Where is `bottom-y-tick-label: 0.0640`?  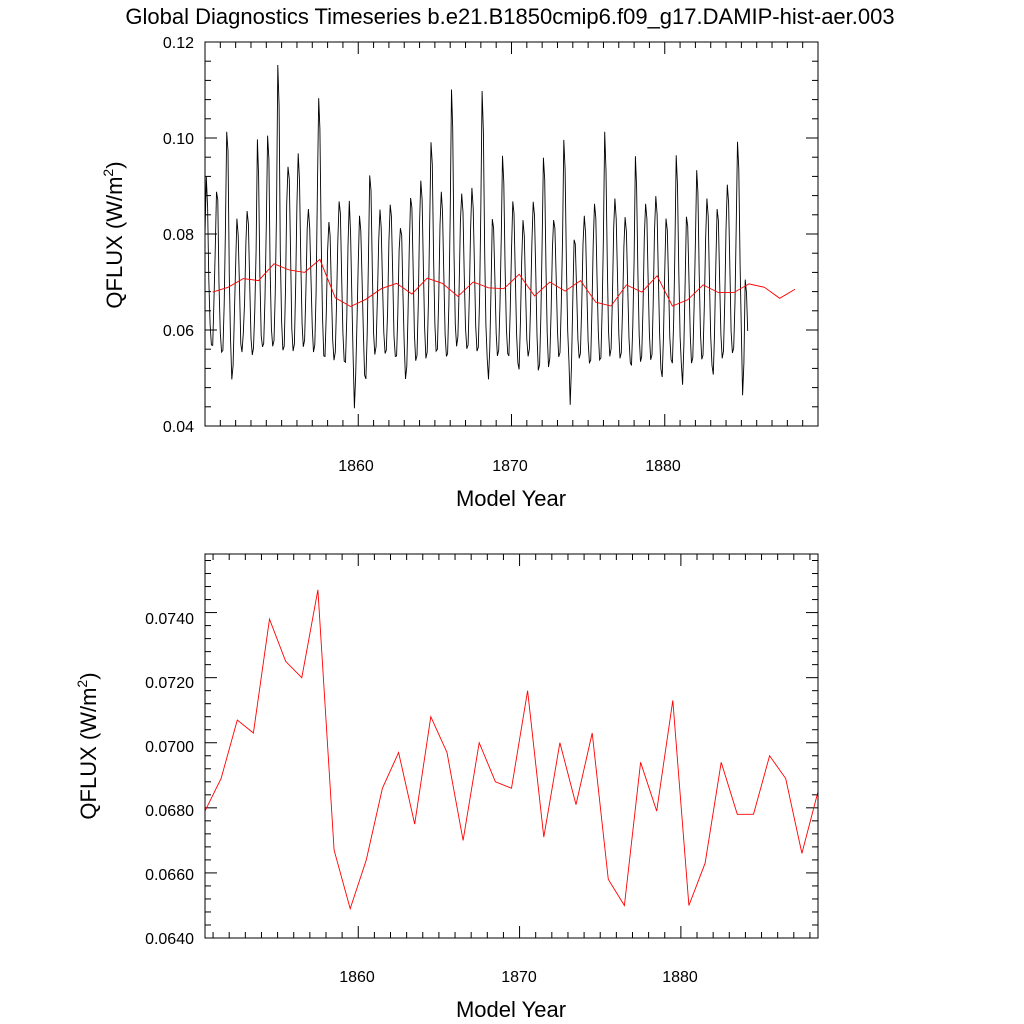 bottom-y-tick-label: 0.0640 is located at coordinates (169, 939).